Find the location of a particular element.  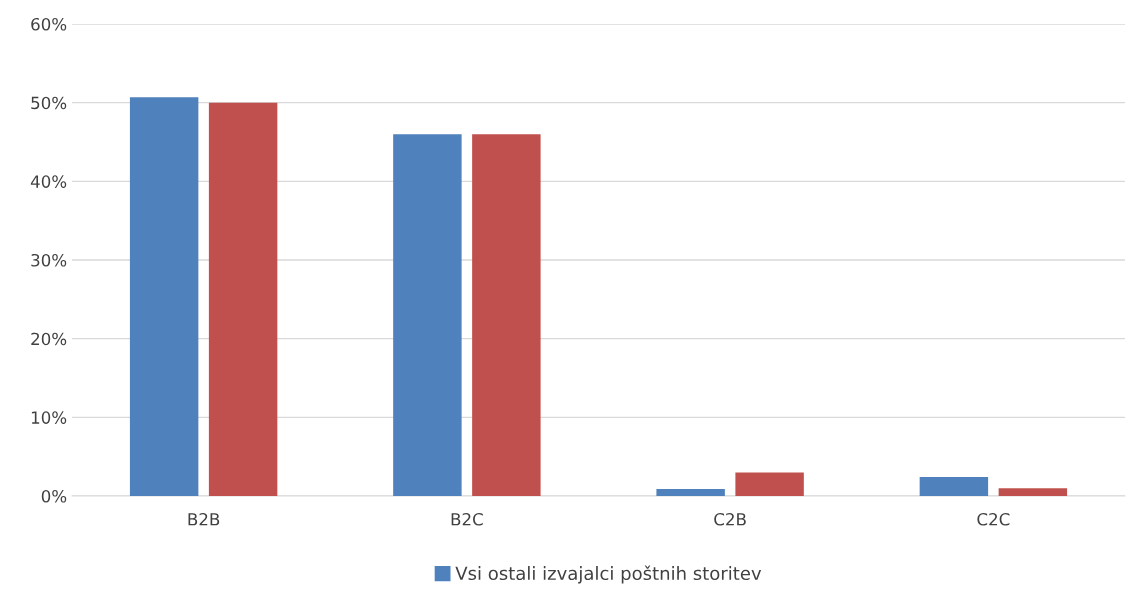

x-tick-label: C2C is located at coordinates (993, 519).